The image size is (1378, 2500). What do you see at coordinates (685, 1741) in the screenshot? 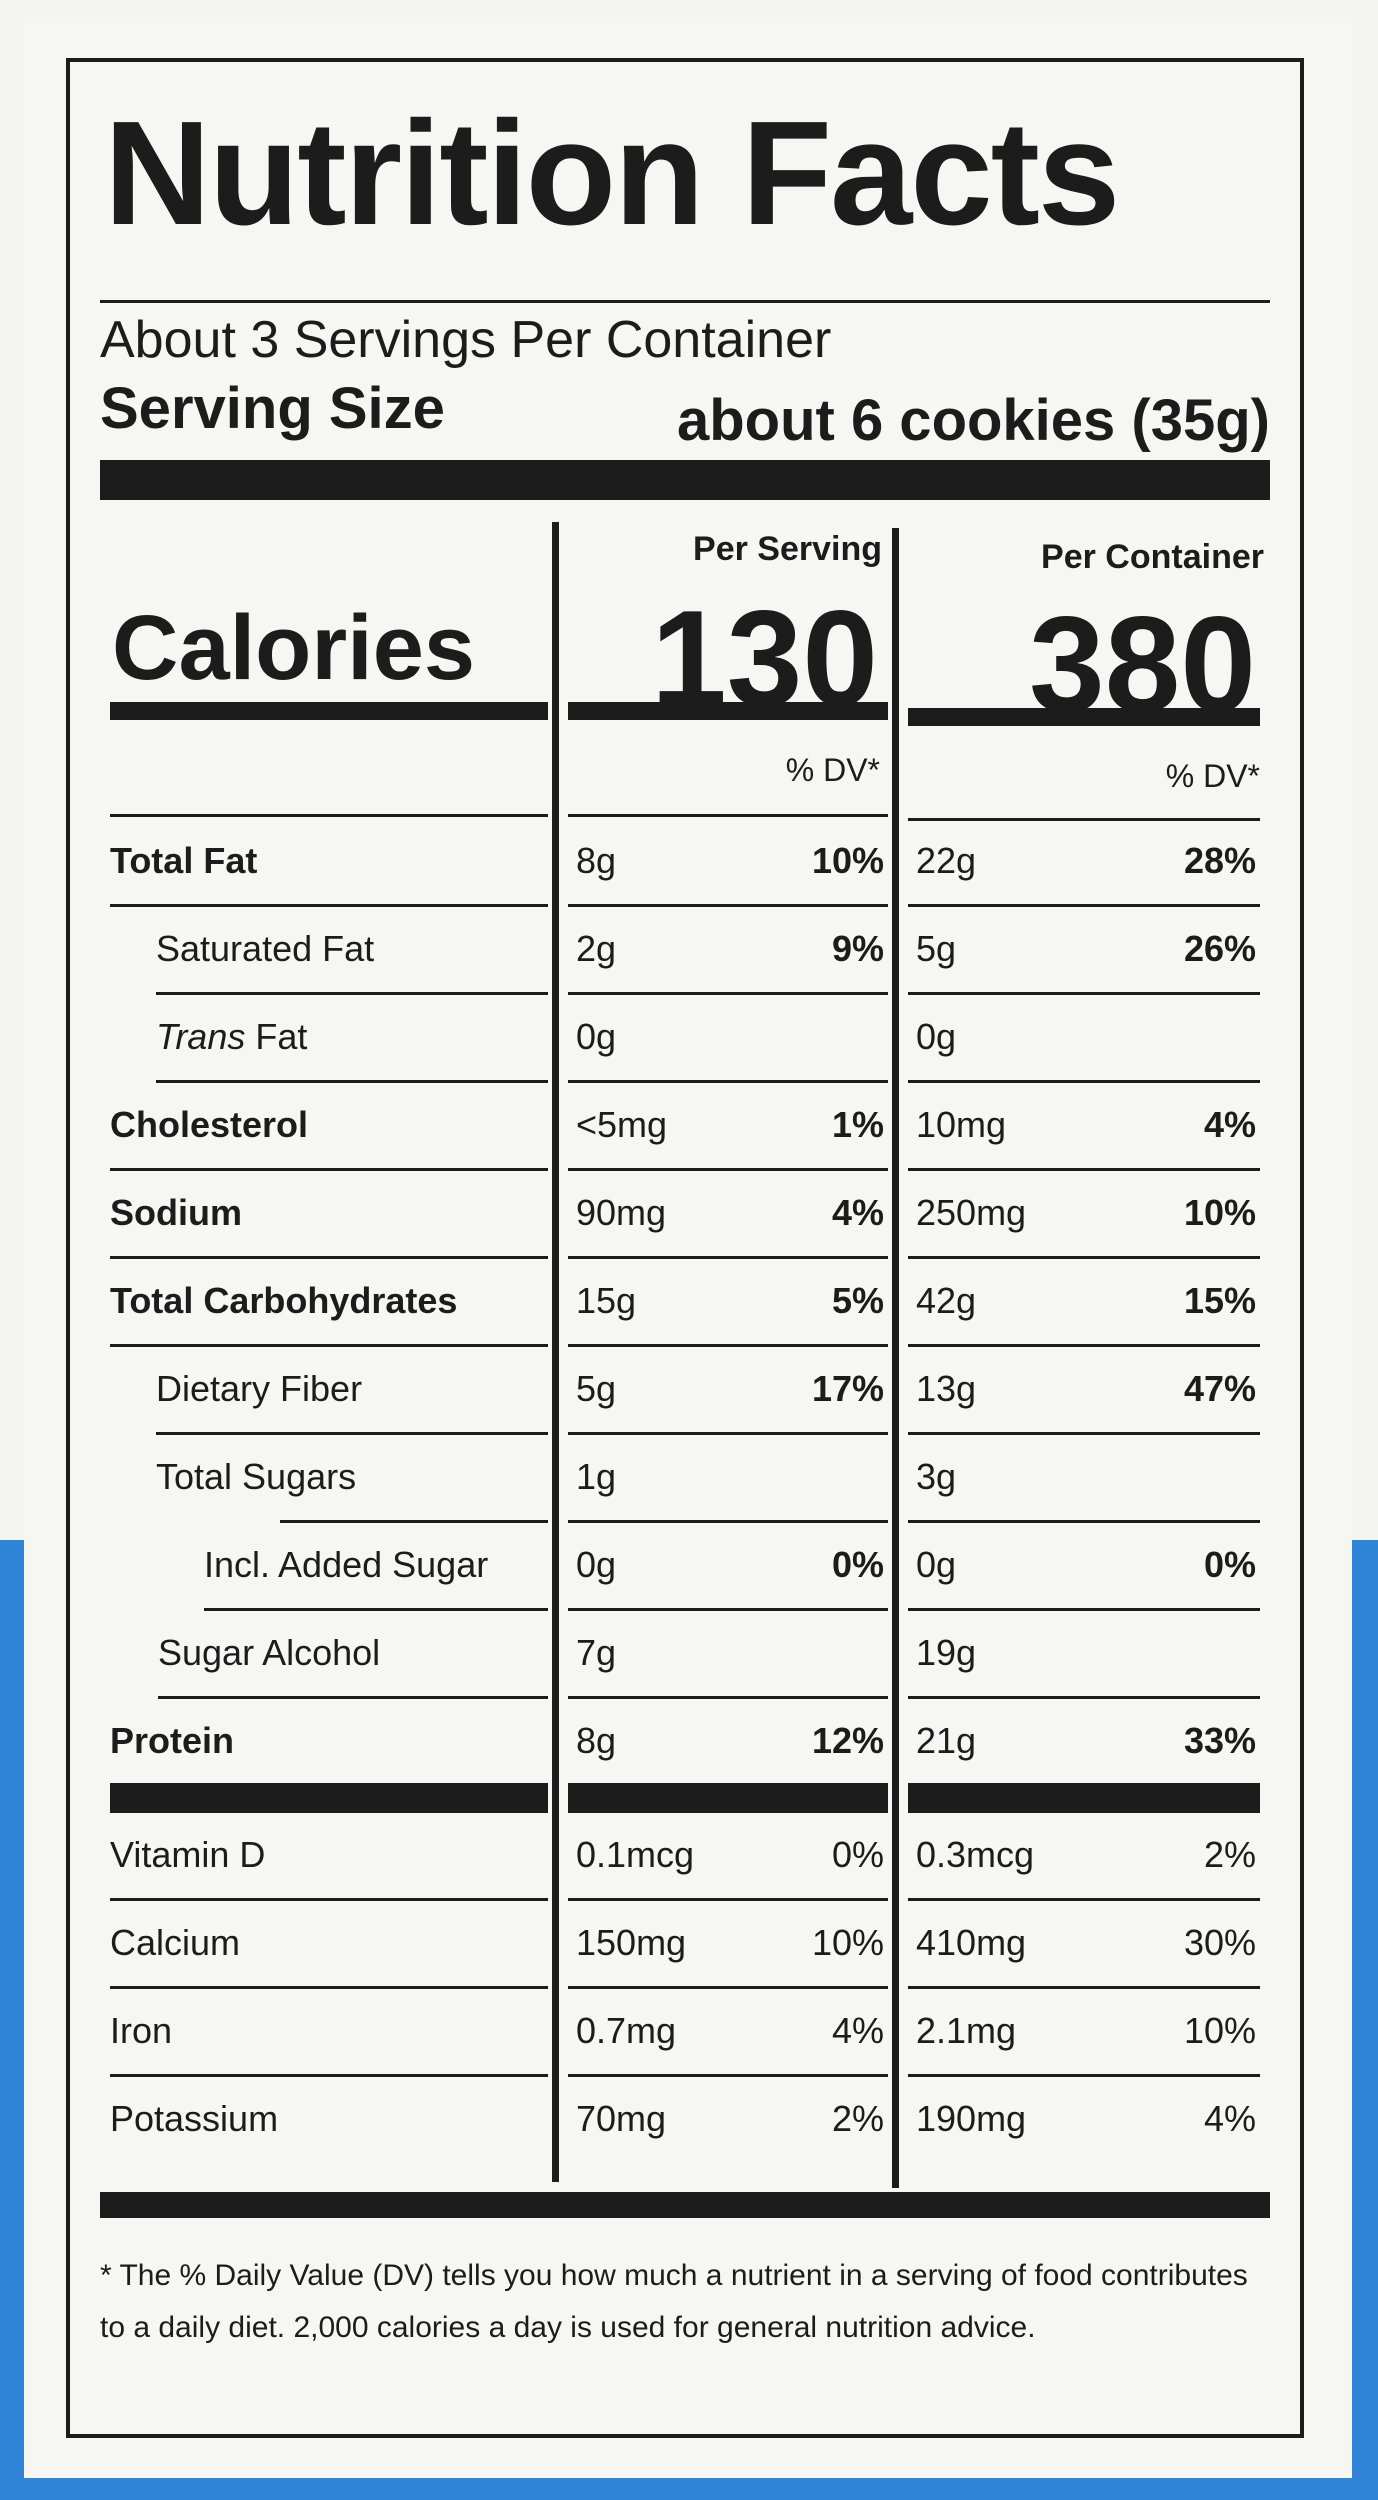
I see `nutrient-row-protein: Protein 8g 12% 21g 33%` at bounding box center [685, 1741].